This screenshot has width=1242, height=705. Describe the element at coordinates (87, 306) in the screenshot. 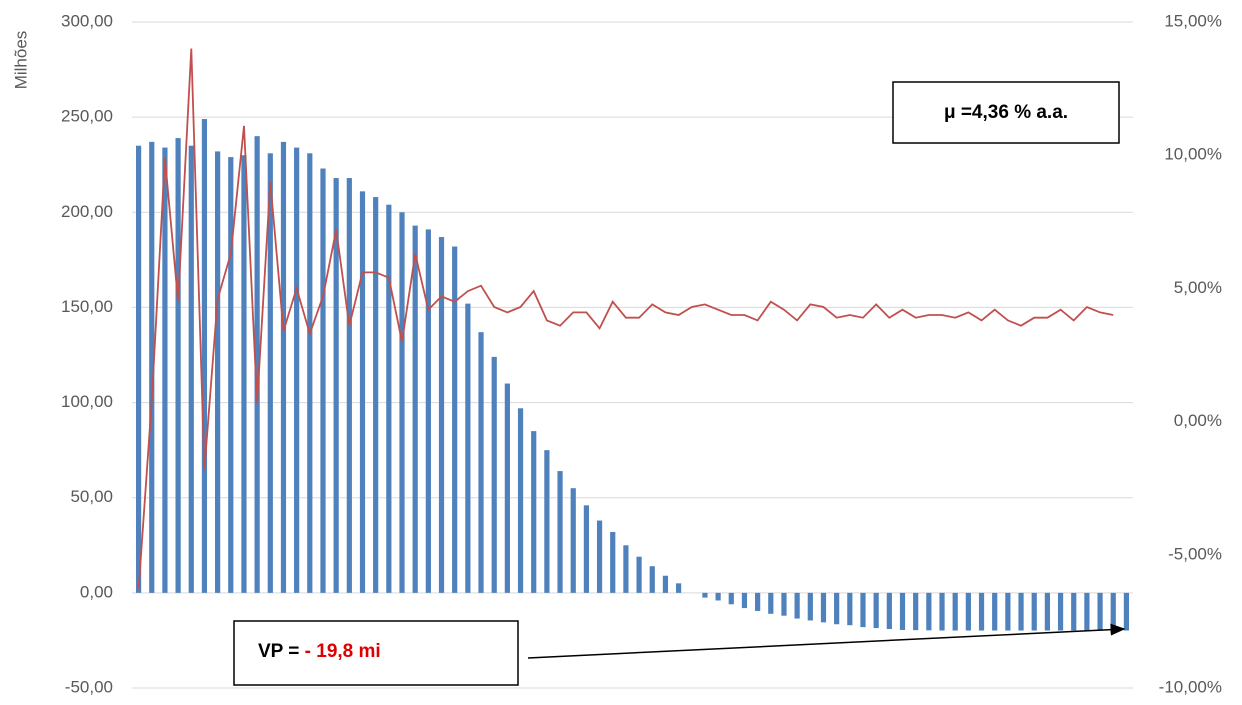

I see `y-tick-label: 150,00` at that location.